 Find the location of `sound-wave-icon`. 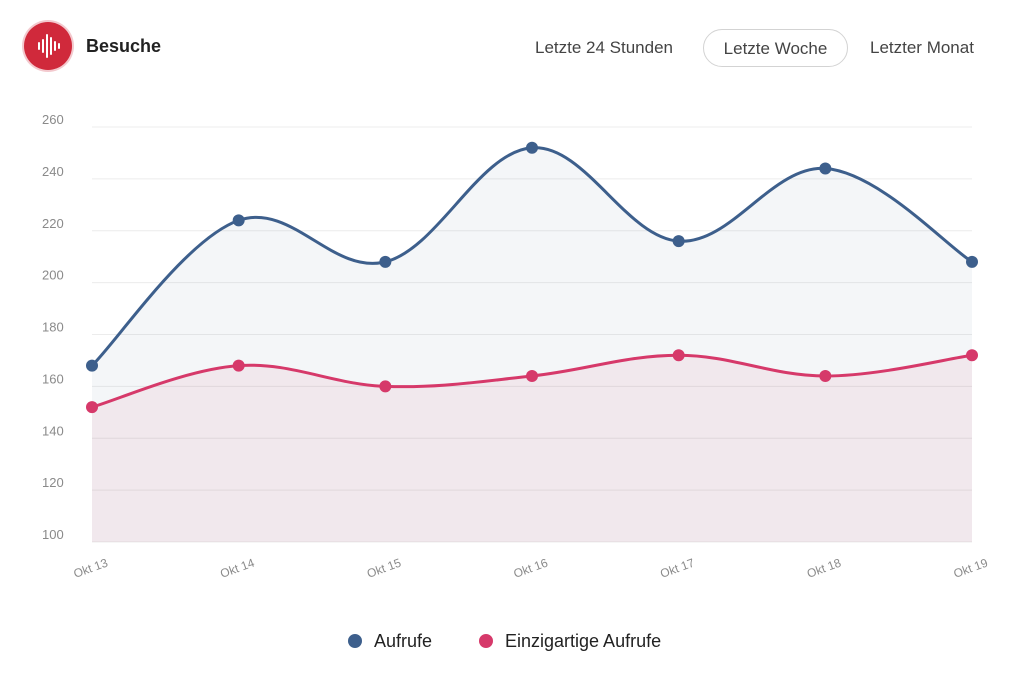

sound-wave-icon is located at coordinates (48, 46).